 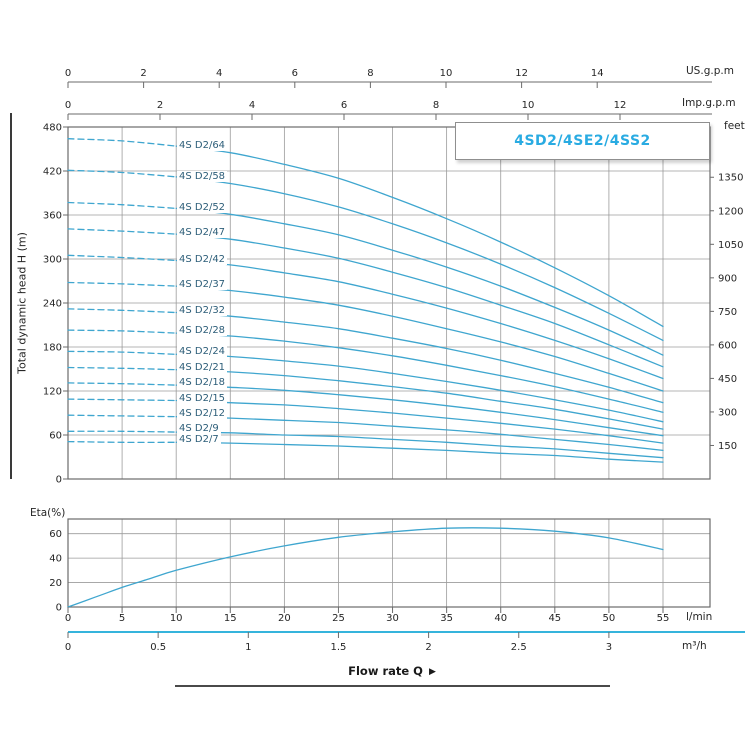 What do you see at coordinates (202, 233) in the screenshot?
I see `curve-label: 4S D2/47` at bounding box center [202, 233].